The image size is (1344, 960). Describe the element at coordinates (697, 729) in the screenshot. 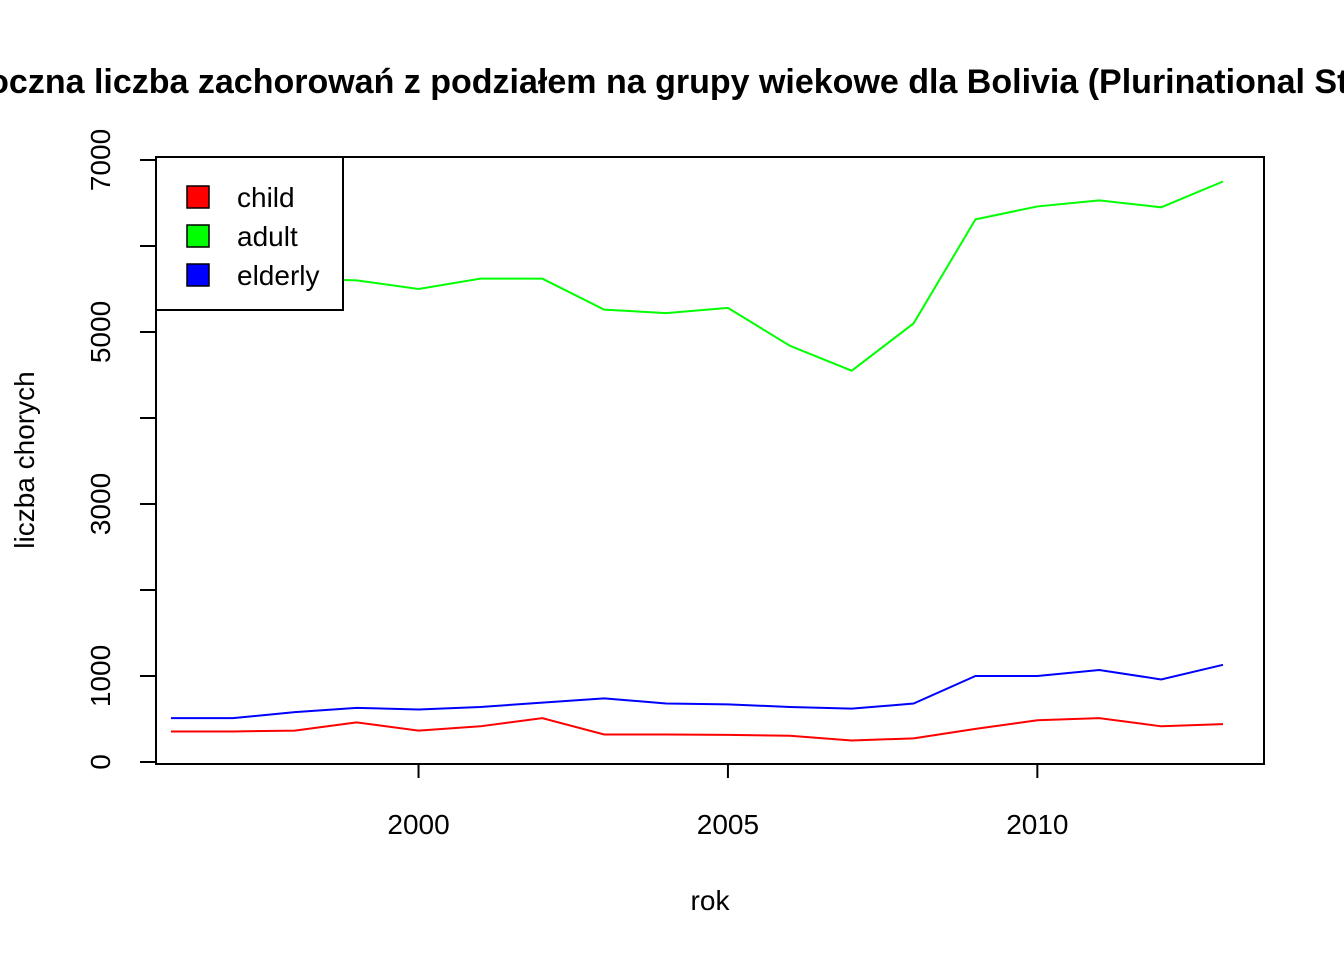

I see `series-line-child` at that location.